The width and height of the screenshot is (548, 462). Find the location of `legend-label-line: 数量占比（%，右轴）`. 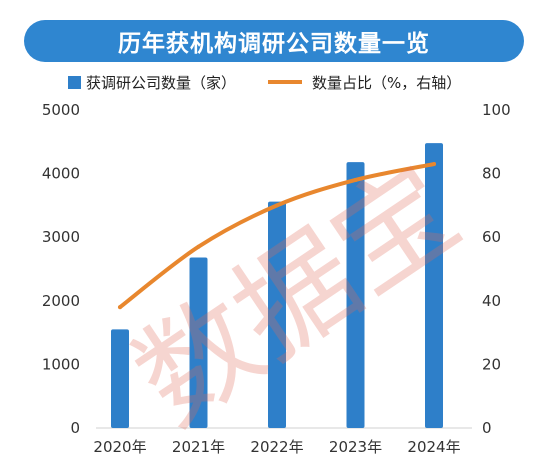

legend-label-line: 数量占比（%，右轴） is located at coordinates (386, 83).